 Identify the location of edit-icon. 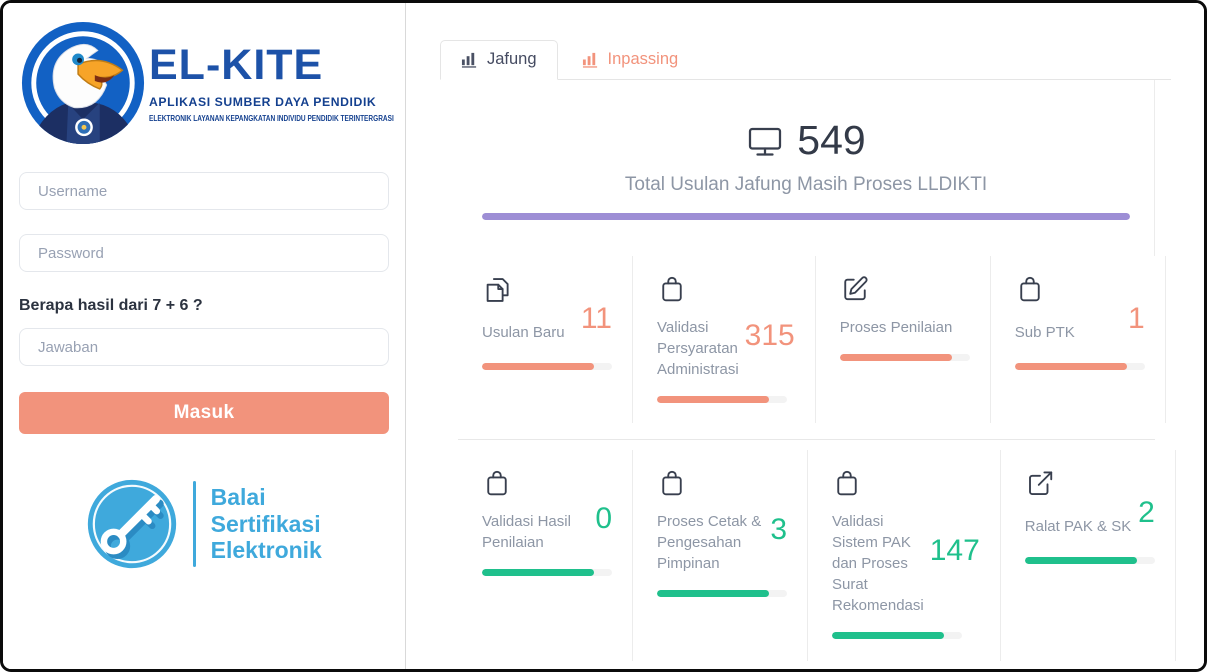
(905, 289).